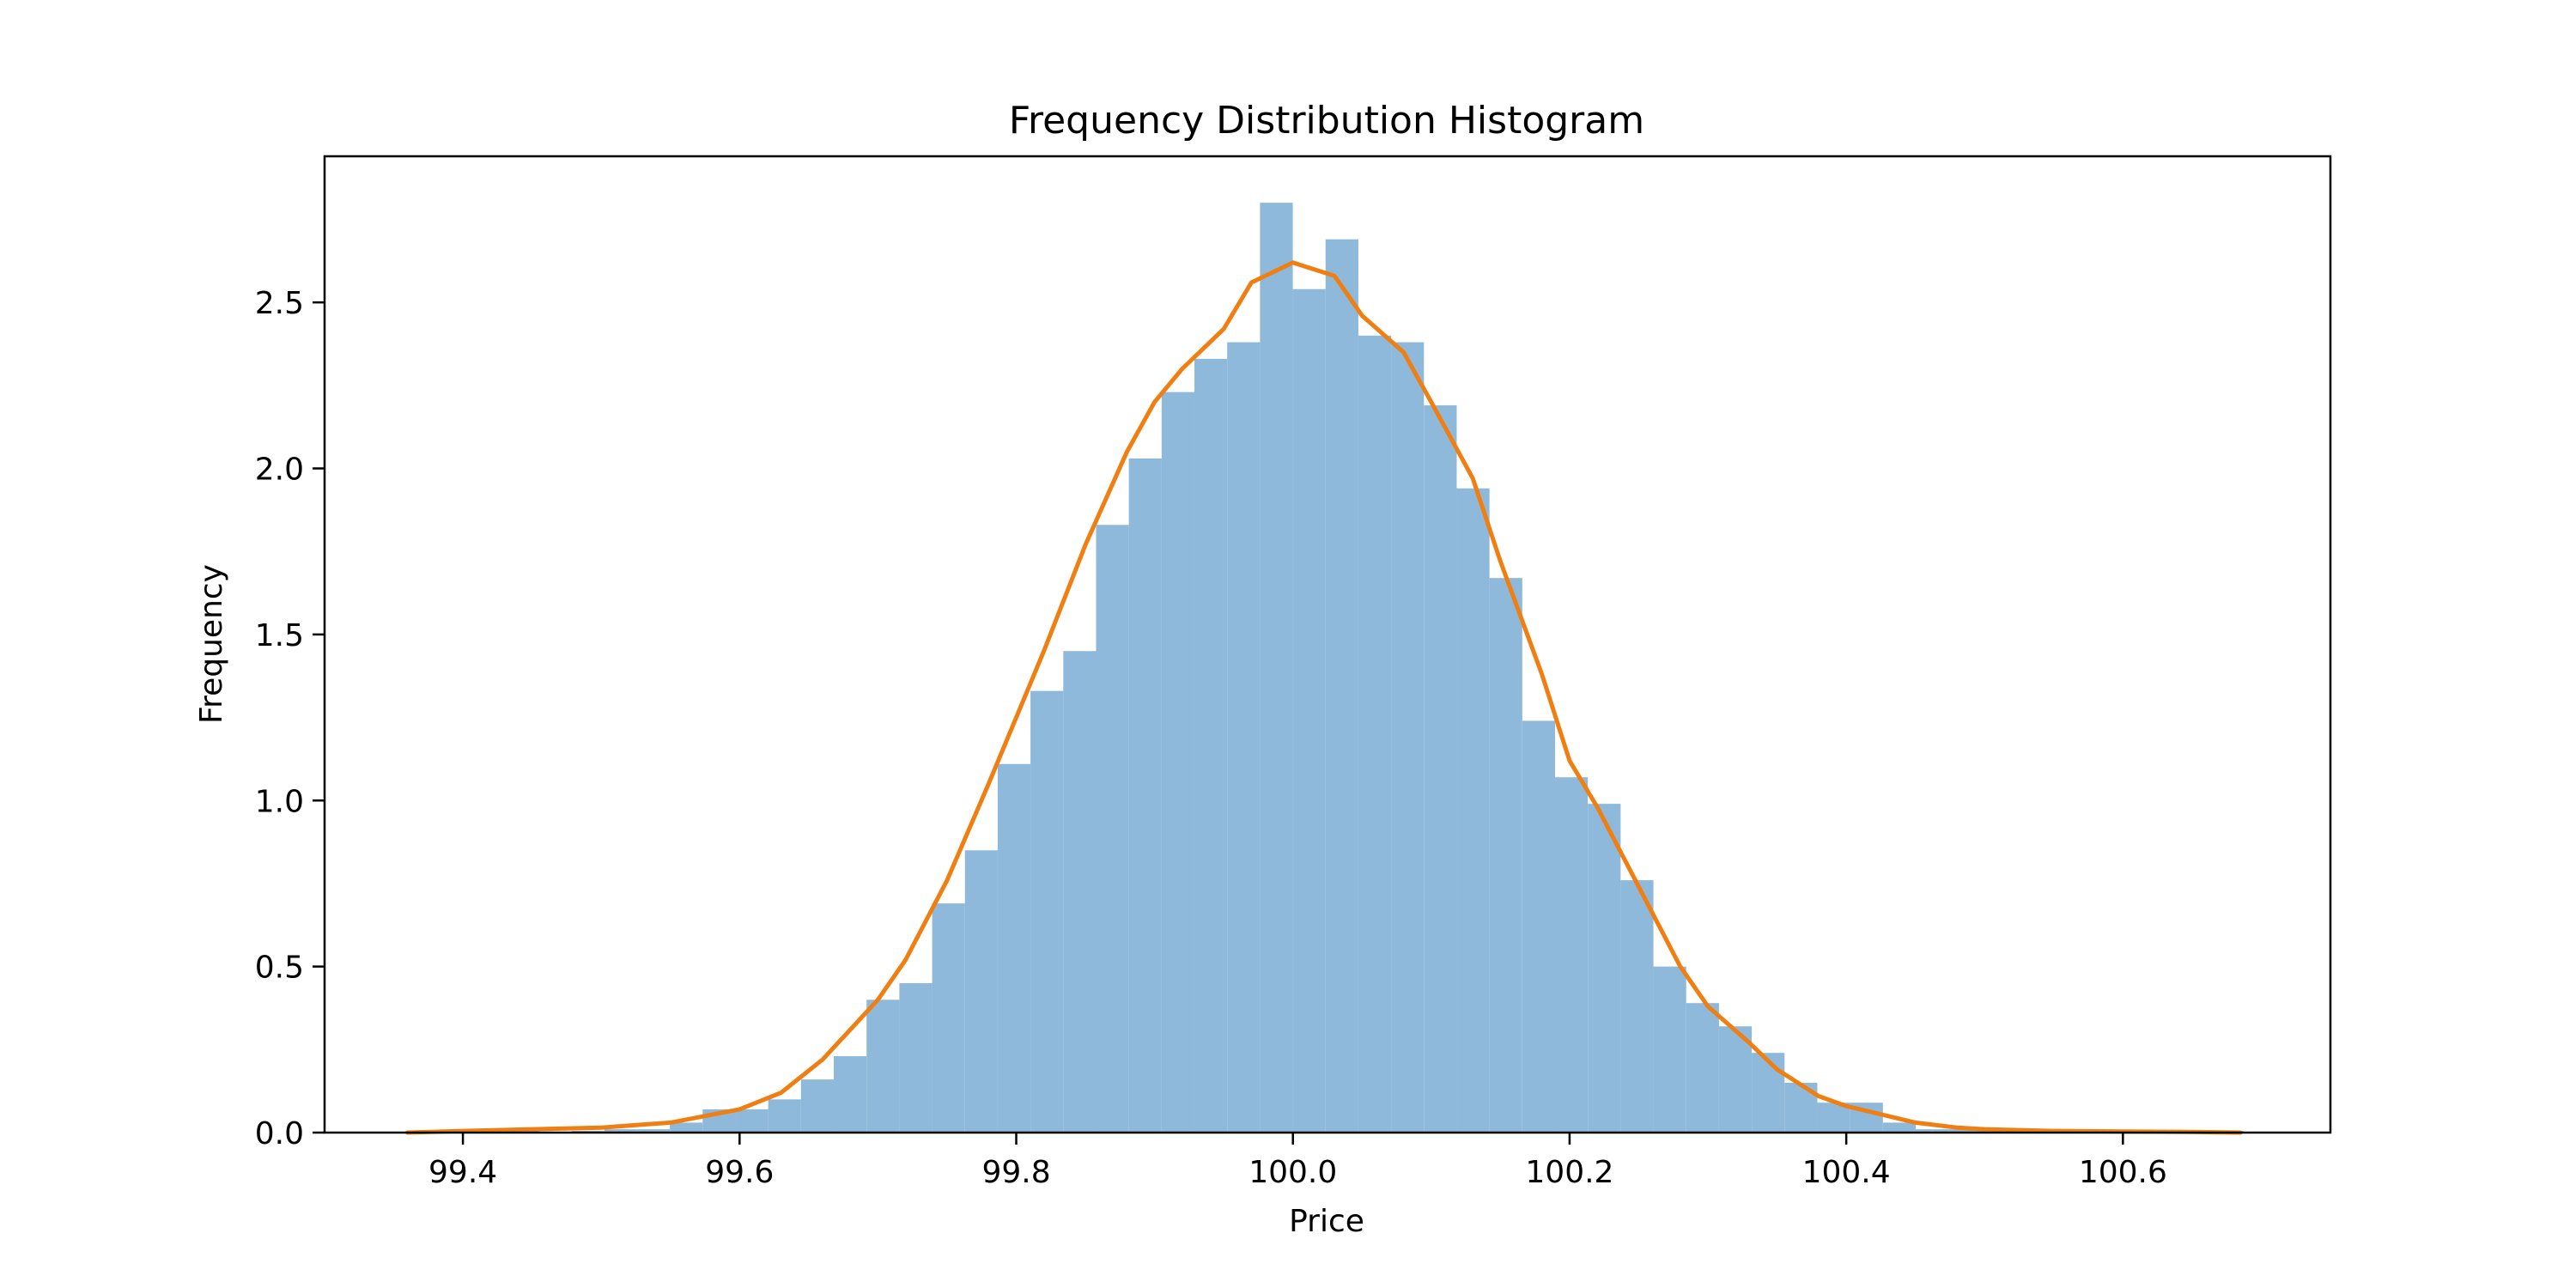  I want to click on x-tick-label: 100.6, so click(2123, 1173).